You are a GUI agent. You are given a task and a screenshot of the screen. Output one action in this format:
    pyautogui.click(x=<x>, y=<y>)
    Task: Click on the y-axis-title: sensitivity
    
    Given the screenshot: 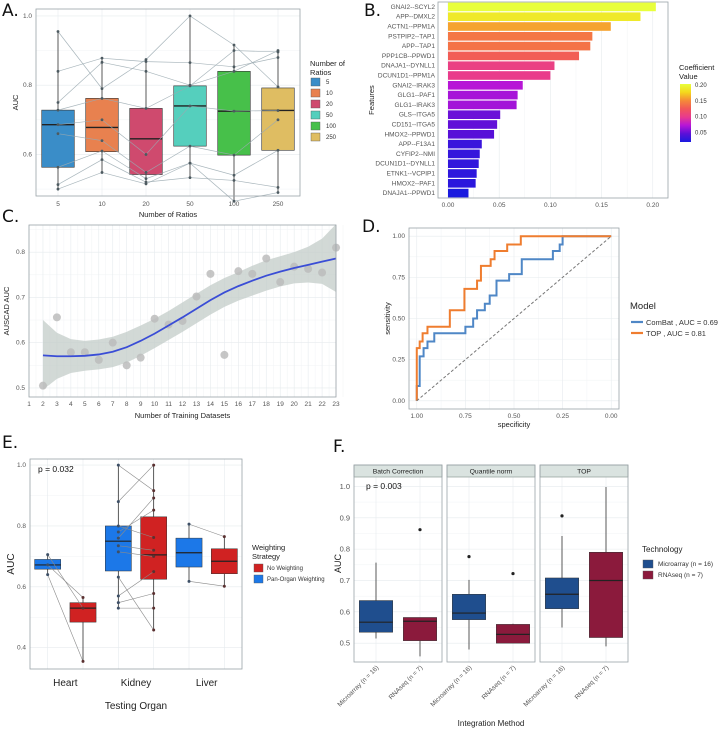 What is the action you would take?
    pyautogui.click(x=387, y=318)
    